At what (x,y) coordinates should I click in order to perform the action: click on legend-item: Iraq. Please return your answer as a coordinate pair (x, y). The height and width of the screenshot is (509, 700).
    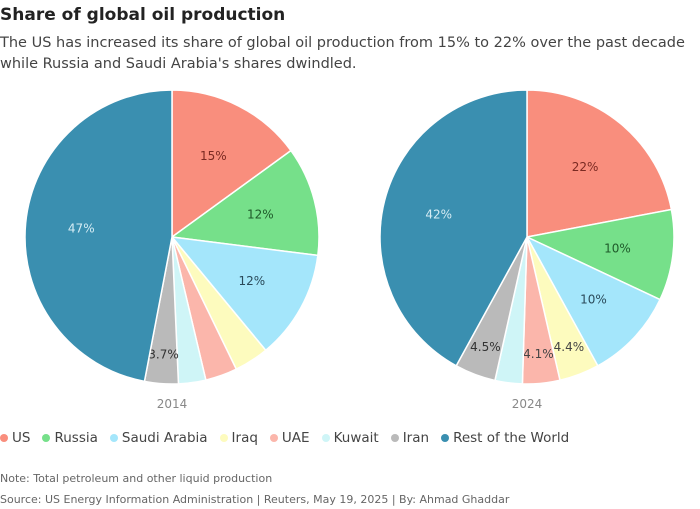
    Looking at the image, I should click on (238, 438).